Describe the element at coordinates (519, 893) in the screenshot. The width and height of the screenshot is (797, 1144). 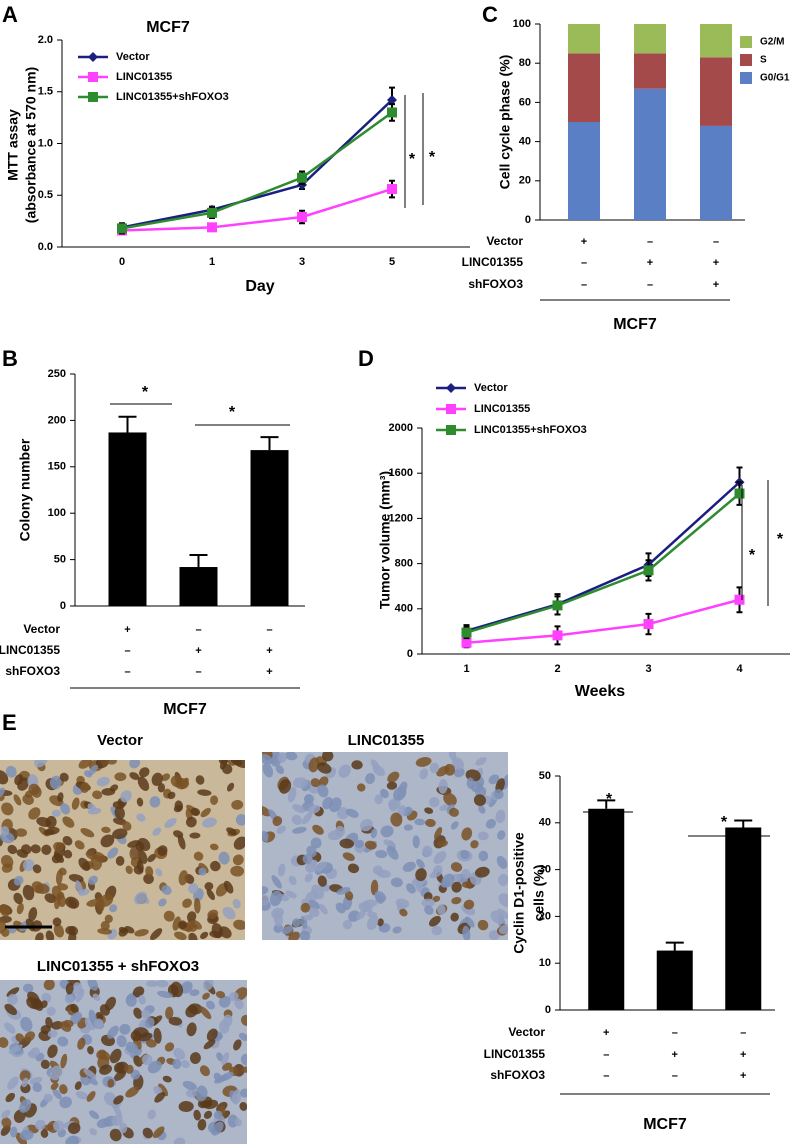
I see `y-axis-label: Cyclin D1-positive` at that location.